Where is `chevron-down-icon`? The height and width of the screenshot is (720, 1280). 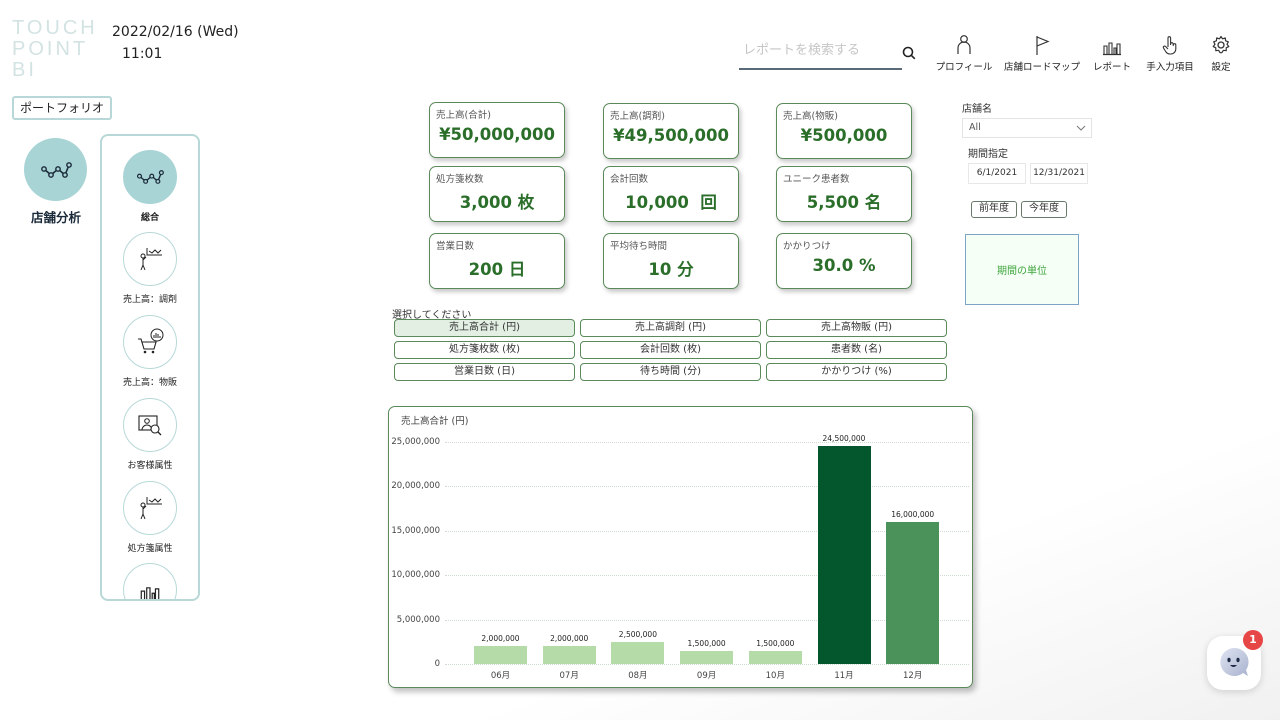
chevron-down-icon is located at coordinates (1081, 128).